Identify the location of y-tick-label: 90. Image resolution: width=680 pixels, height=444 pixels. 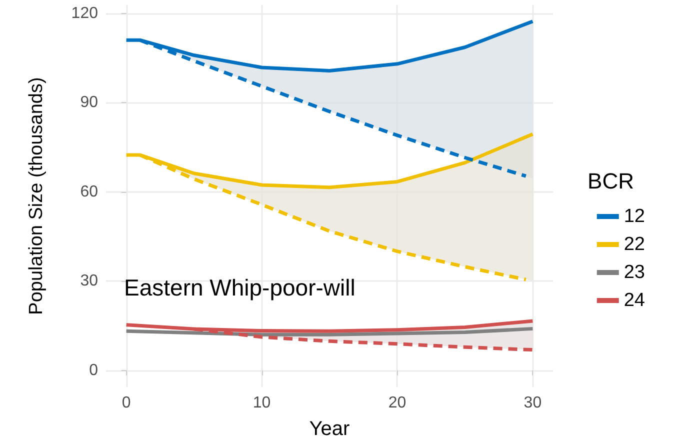
(89, 103).